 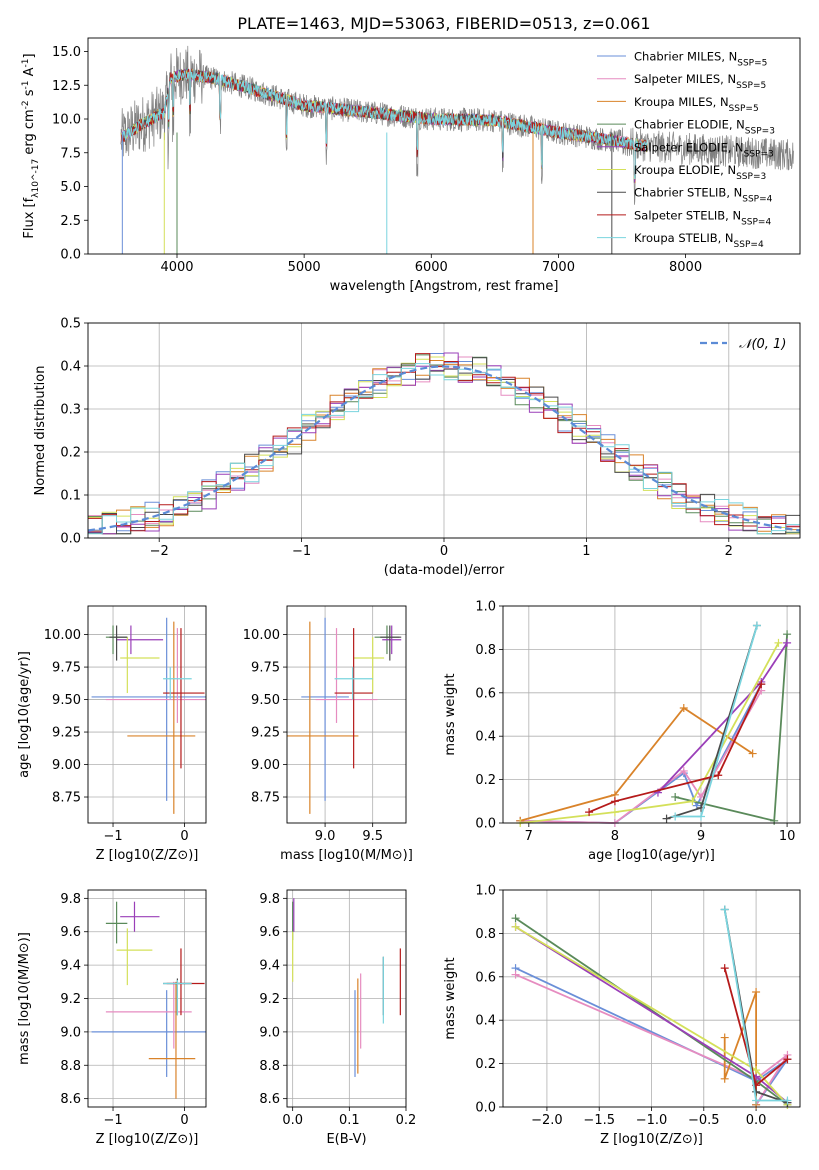 What do you see at coordinates (704, 149) in the screenshot?
I see `legend-label: Salpeter ELODIE, NSSP=3` at bounding box center [704, 149].